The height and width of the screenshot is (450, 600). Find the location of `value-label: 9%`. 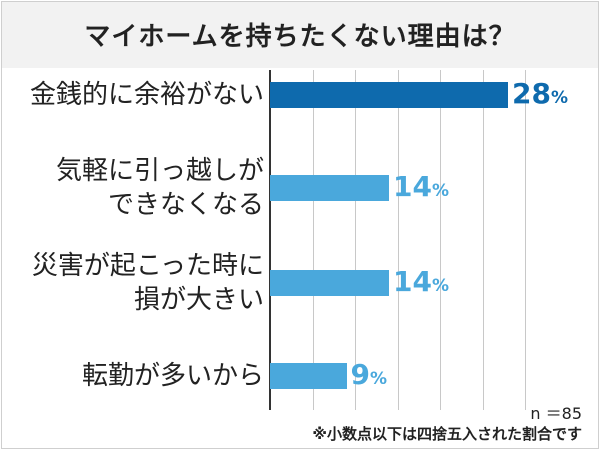

value-label: 9% is located at coordinates (369, 374).